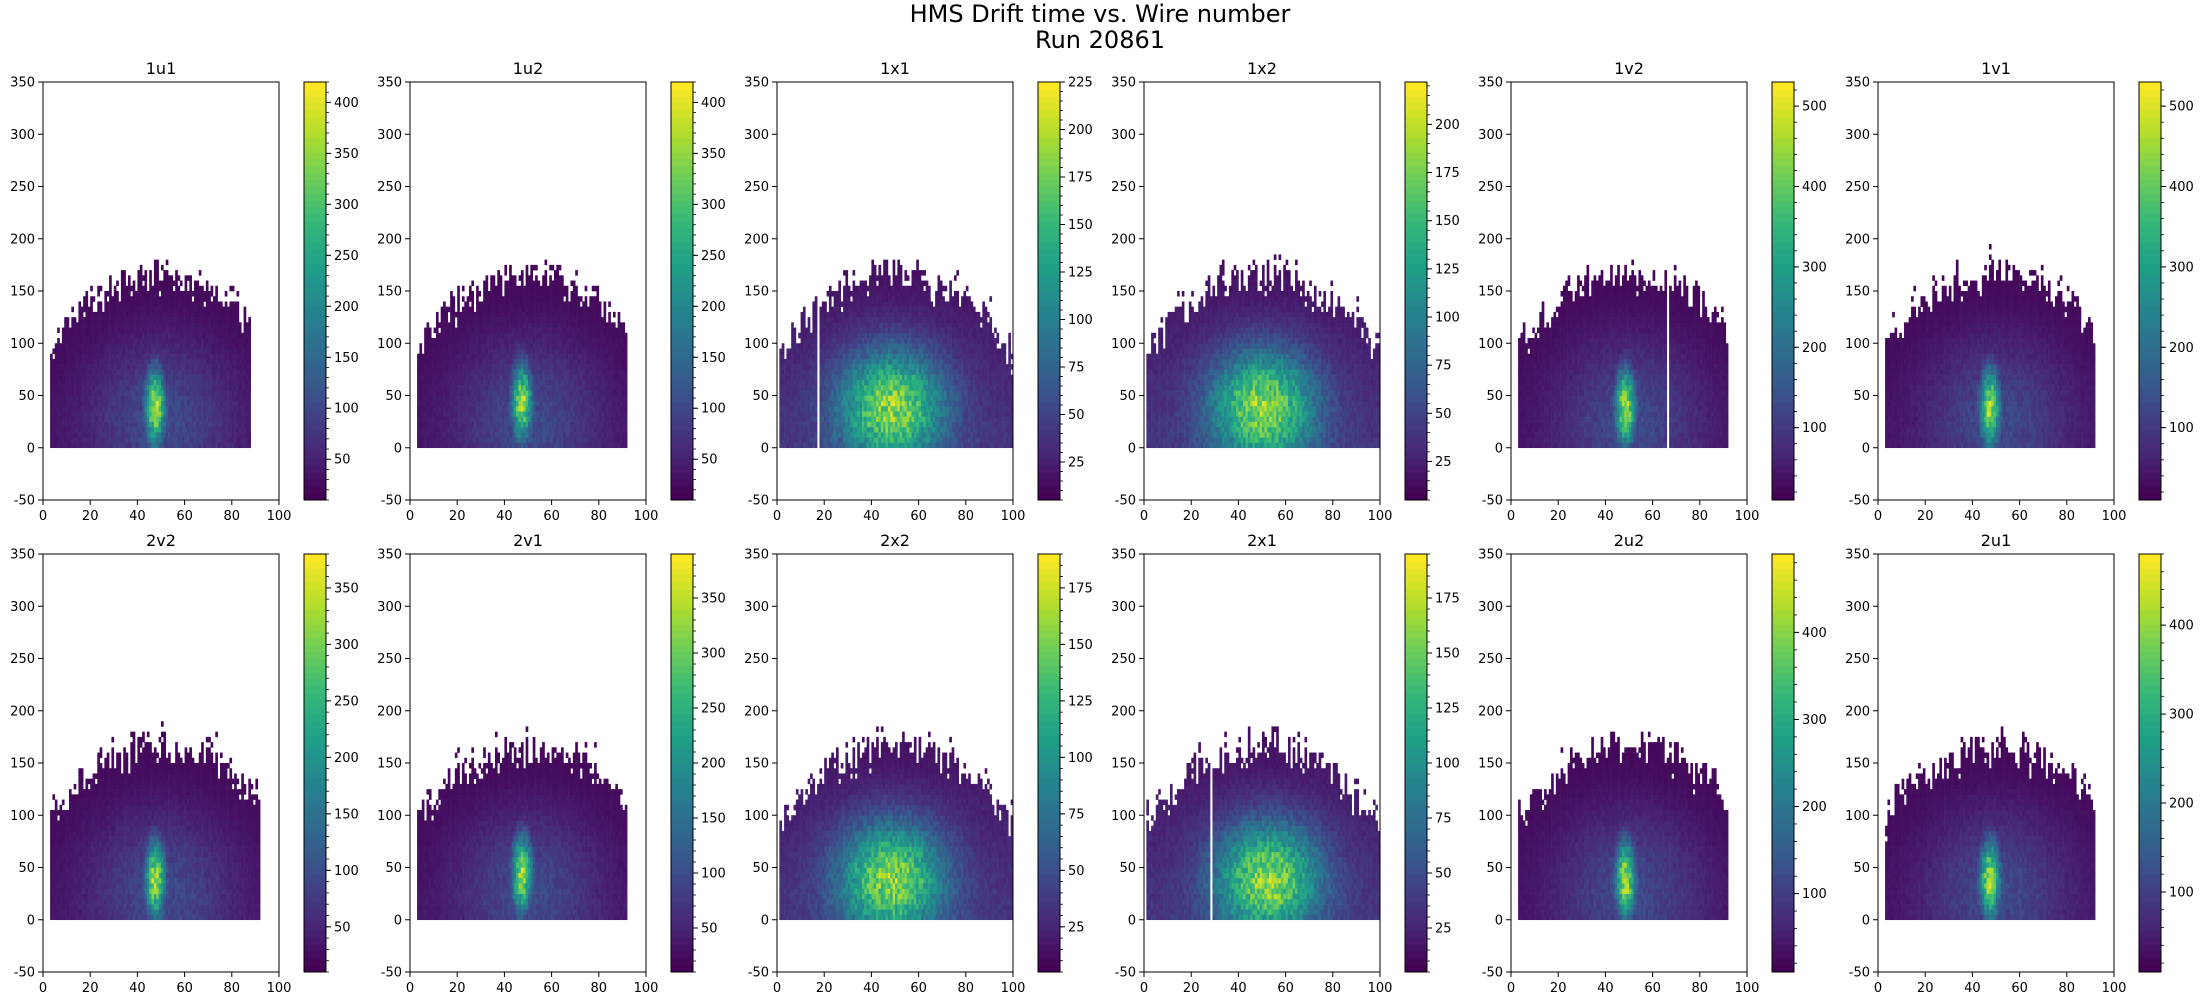 This screenshot has height=1004, width=2200. What do you see at coordinates (1262, 540) in the screenshot?
I see `subplot-title: 2x1` at bounding box center [1262, 540].